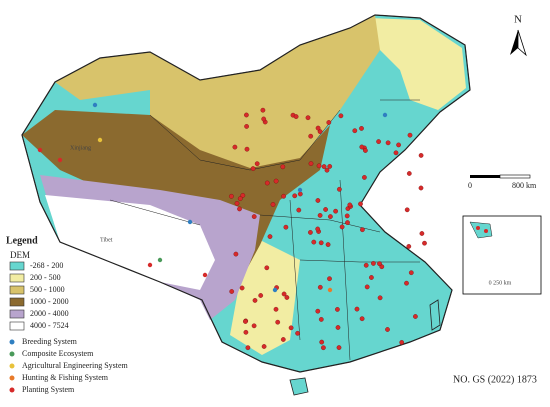 Image resolution: width=550 pixels, height=407 pixels. Describe the element at coordinates (106, 240) in the screenshot. I see `map-label: Tibet` at that location.